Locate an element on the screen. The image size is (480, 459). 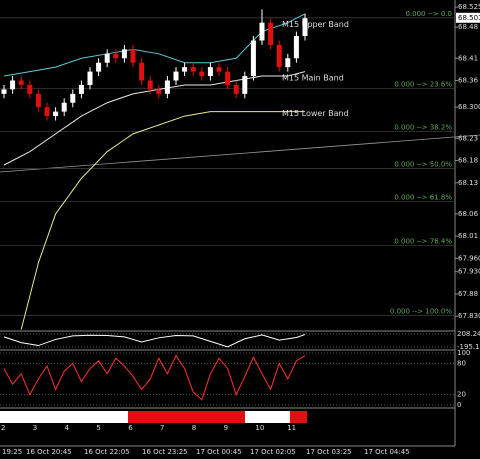
y-tick-label: 100 is located at coordinates (463, 353).